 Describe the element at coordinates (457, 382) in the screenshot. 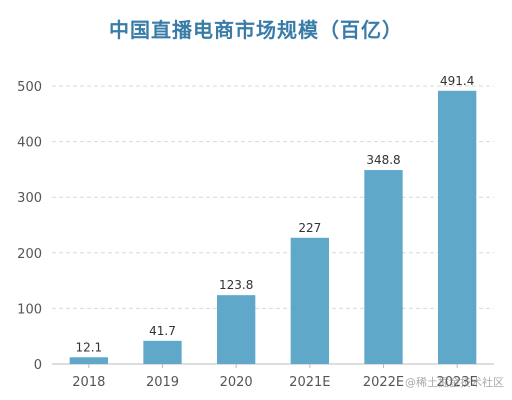

I see `x-tick-label: 2023E` at that location.